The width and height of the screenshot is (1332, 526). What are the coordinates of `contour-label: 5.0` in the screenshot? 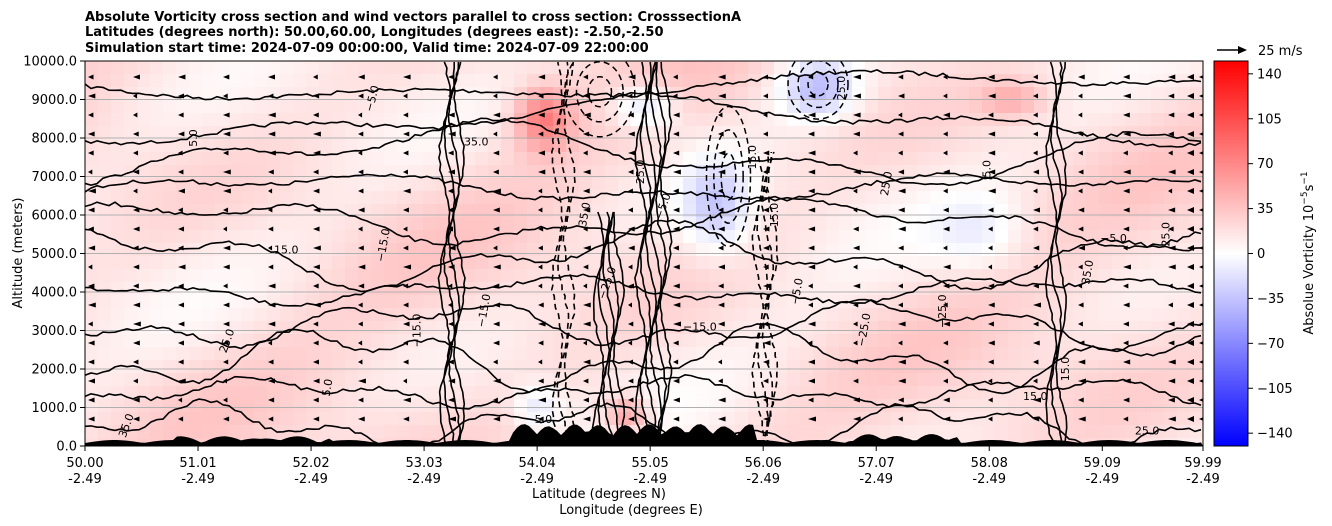 It's located at (544, 419).